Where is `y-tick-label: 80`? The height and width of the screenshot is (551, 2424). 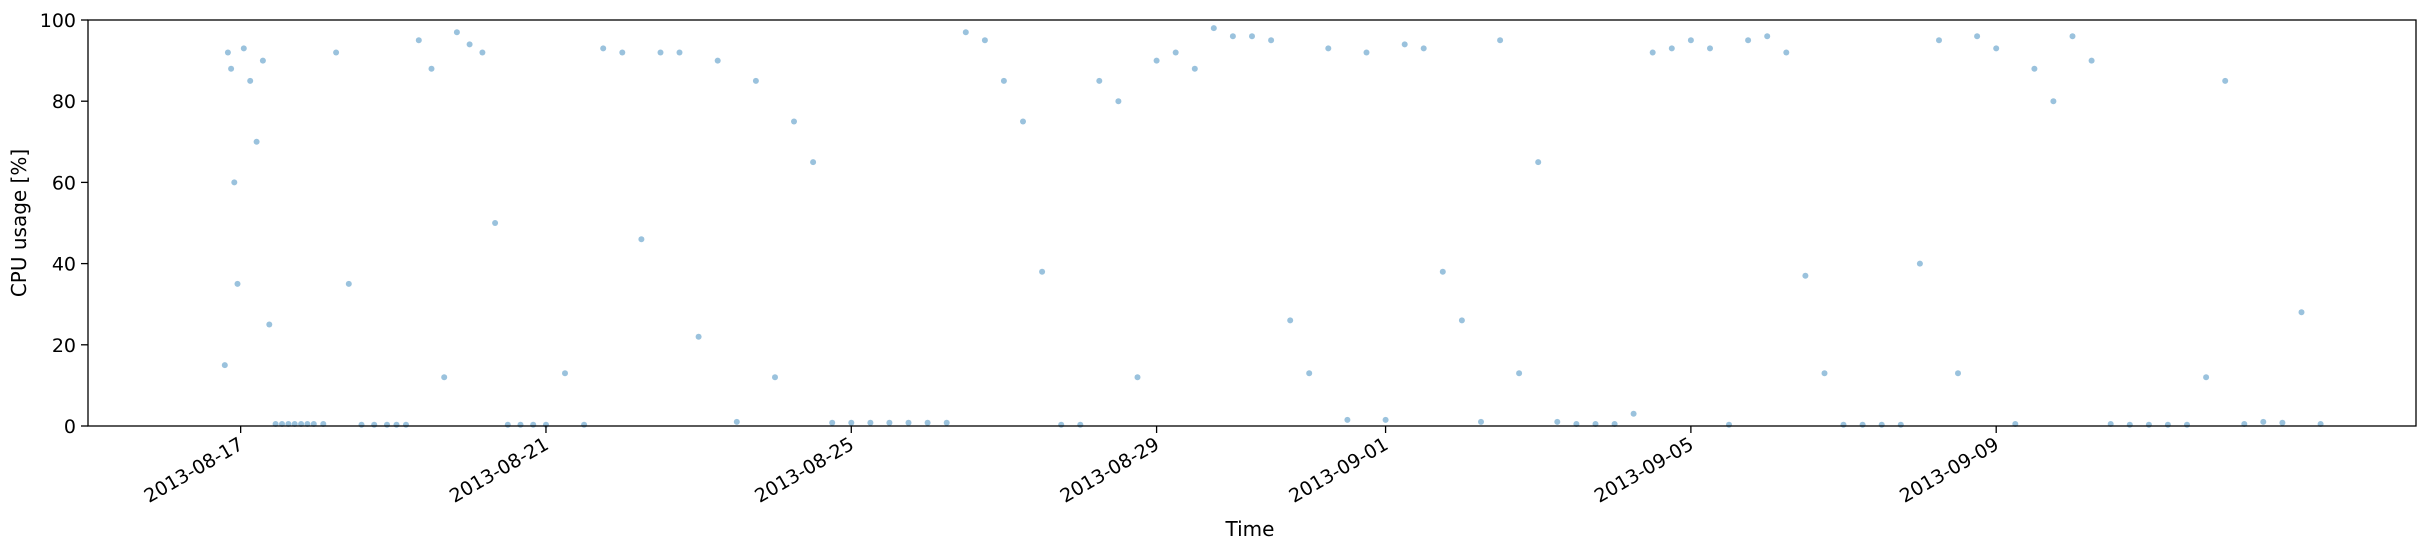 y-tick-label: 80 is located at coordinates (64, 102).